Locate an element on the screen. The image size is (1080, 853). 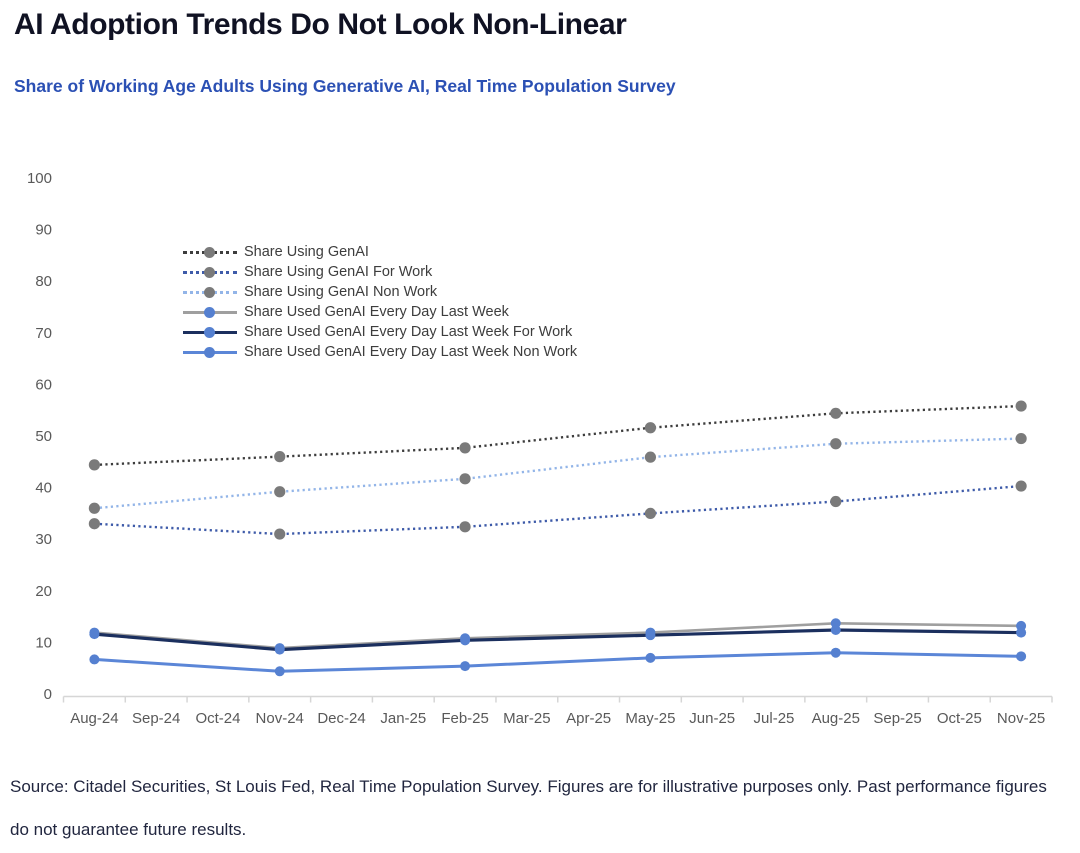
legend-label: Share Using GenAI For Work is located at coordinates (338, 272).